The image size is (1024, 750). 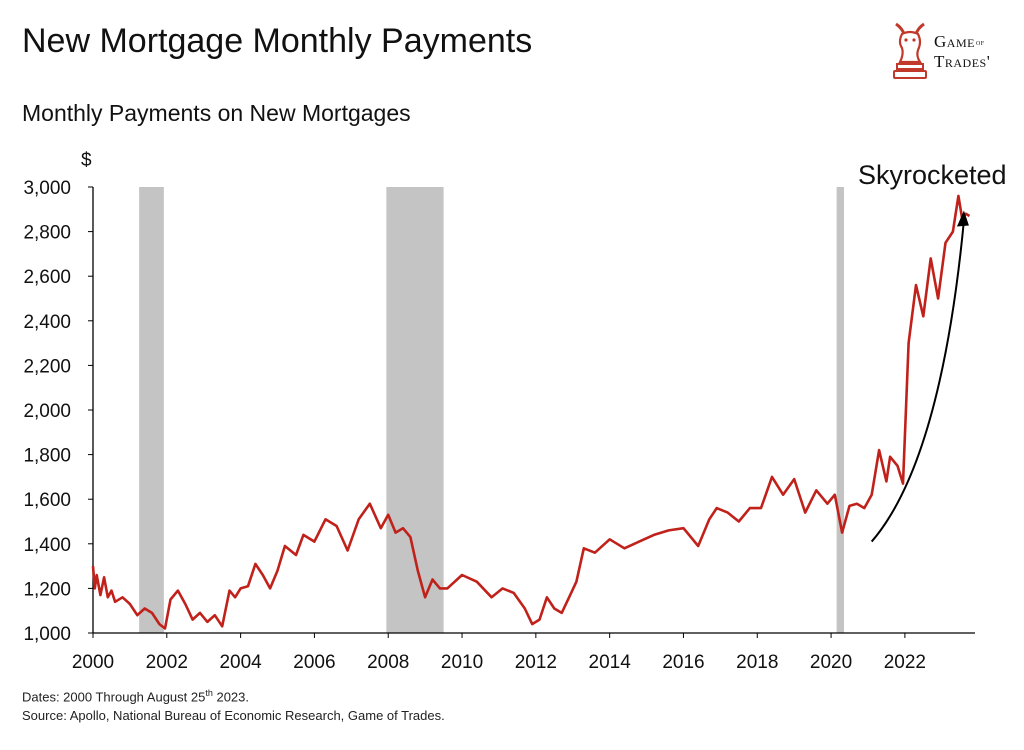 What do you see at coordinates (240, 662) in the screenshot?
I see `x-tick-label-2: 2004` at bounding box center [240, 662].